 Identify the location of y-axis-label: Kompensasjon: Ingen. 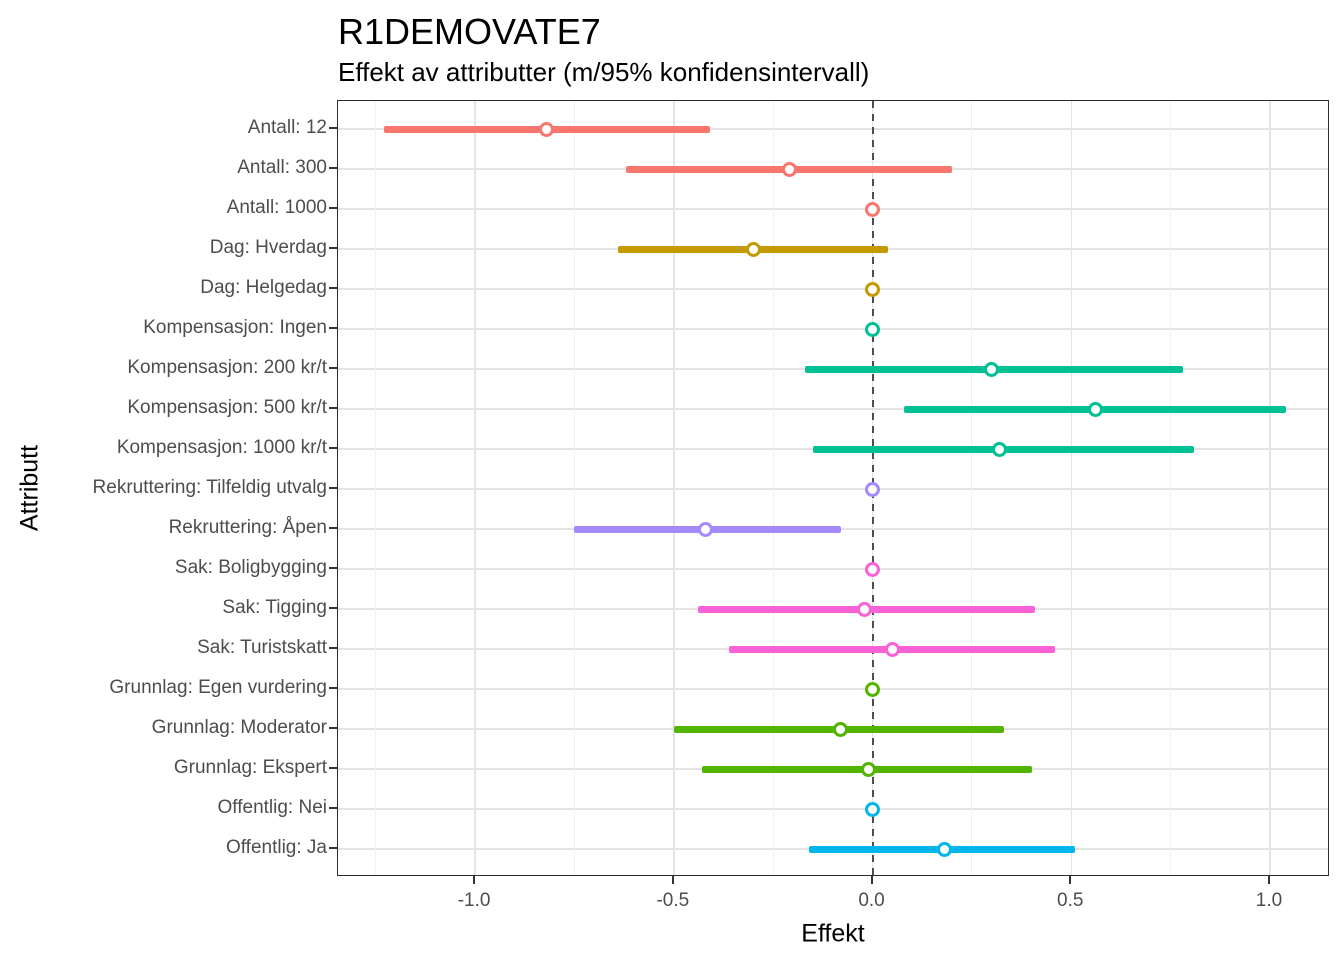
(235, 327).